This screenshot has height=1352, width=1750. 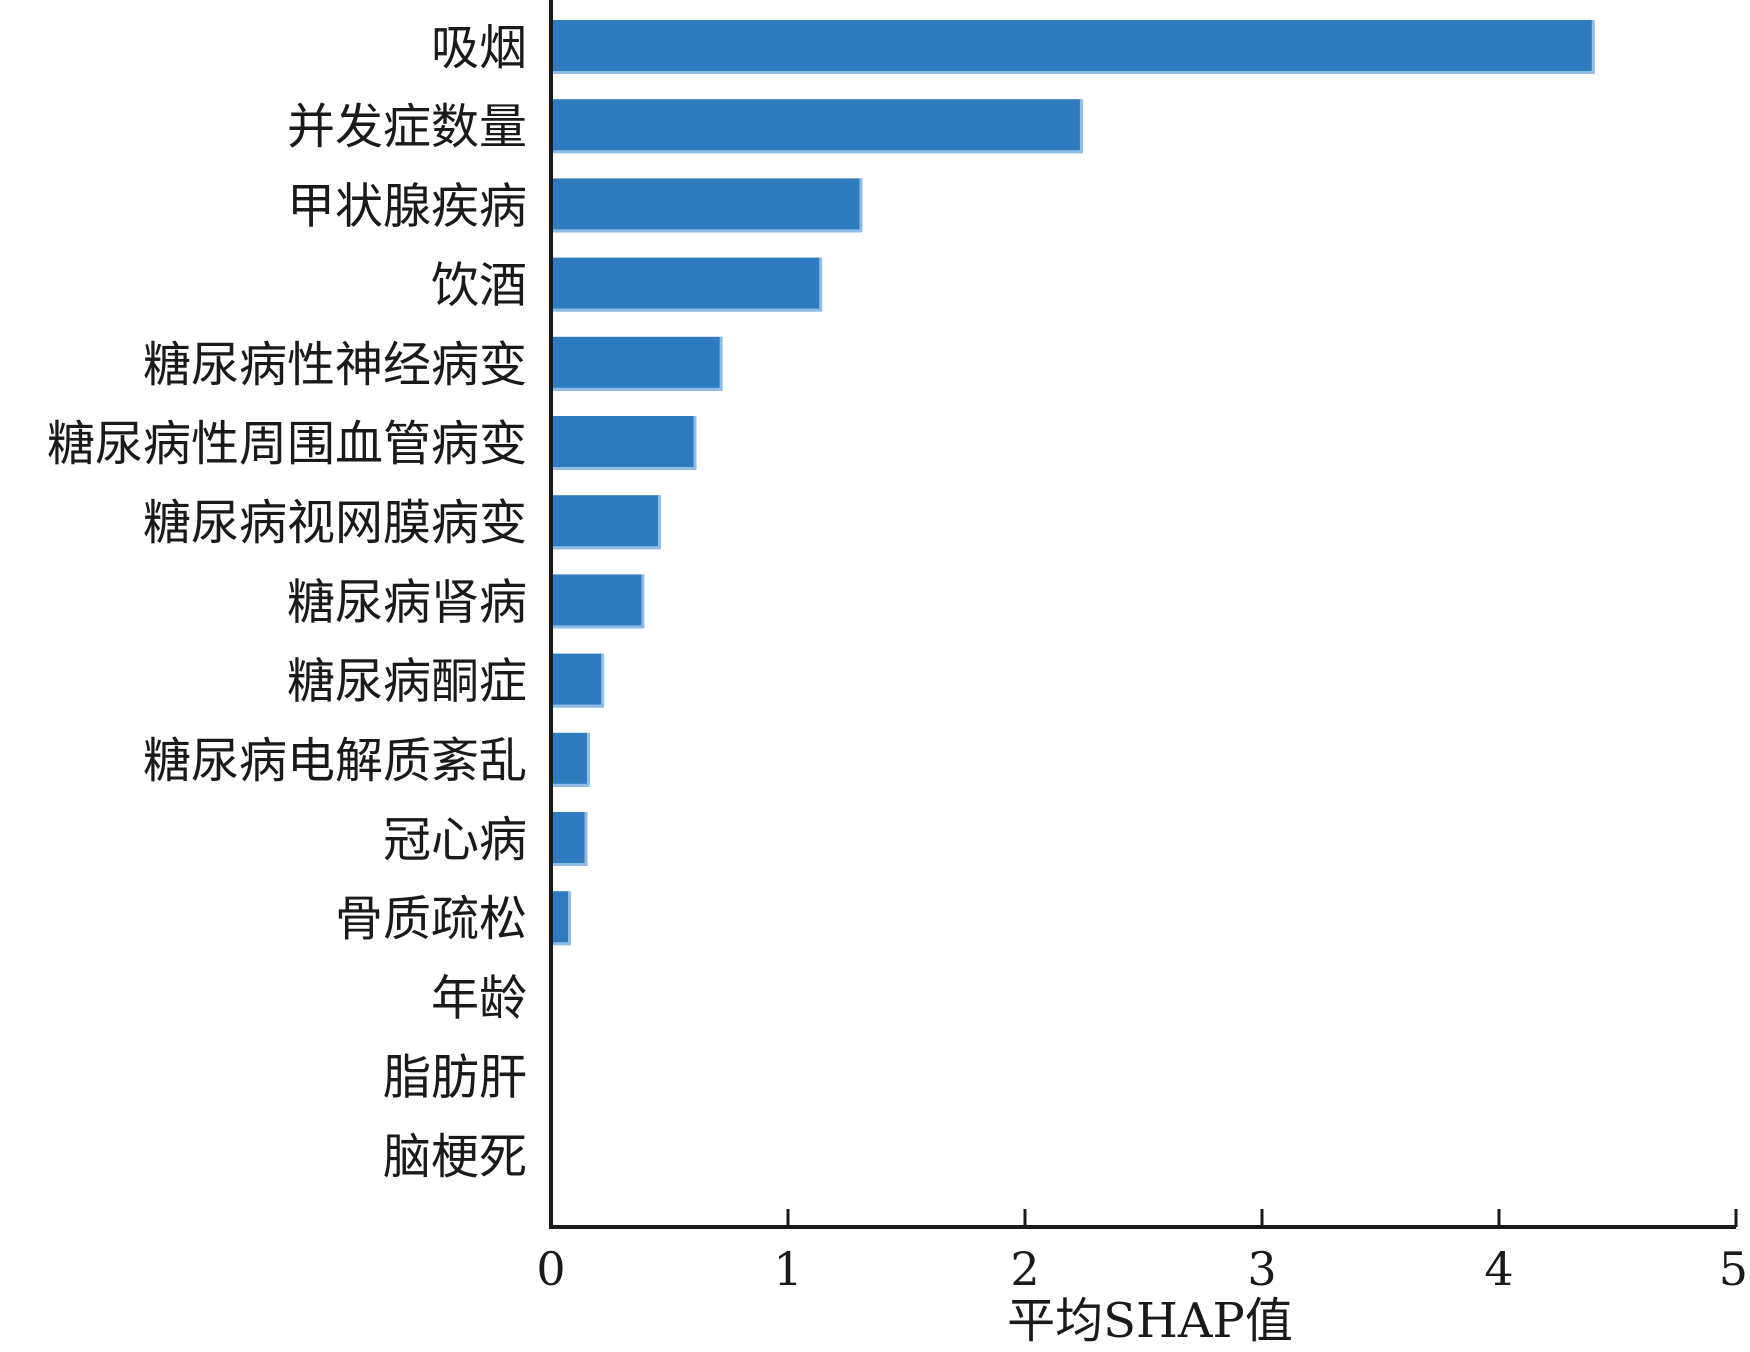 I want to click on category-label: 骨质疏松, so click(x=431, y=919).